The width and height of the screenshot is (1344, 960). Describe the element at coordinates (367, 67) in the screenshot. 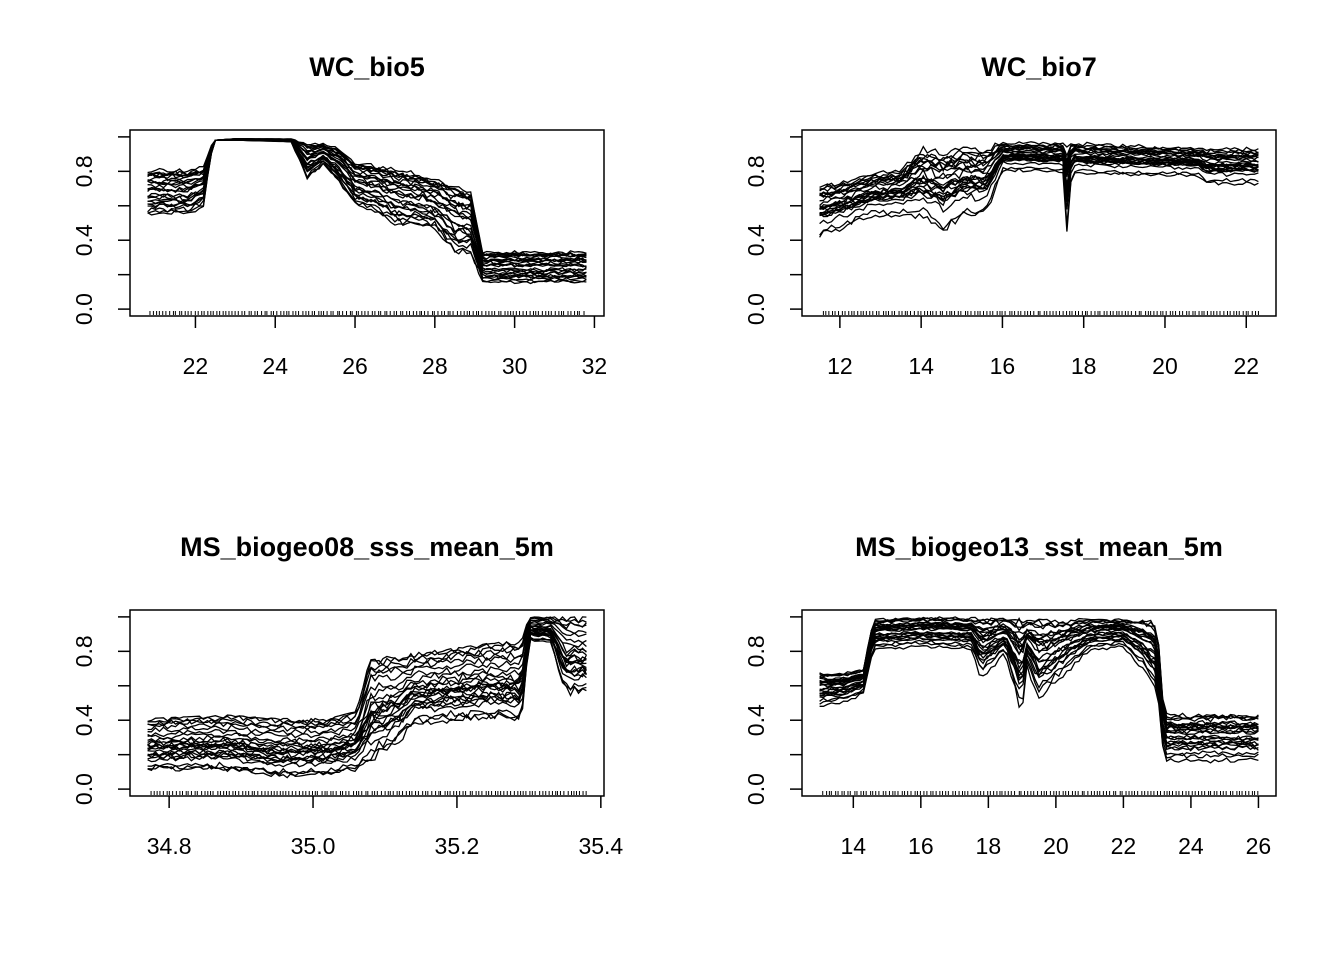

I see `panel-title: WC_bio5` at that location.